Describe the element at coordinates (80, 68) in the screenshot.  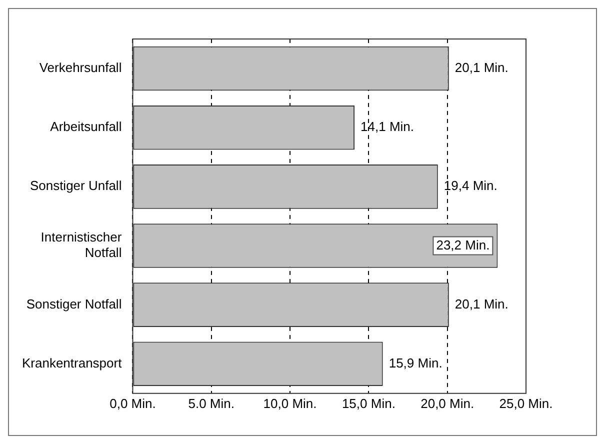
I see `y-tick-label: Verkehrsunfall` at that location.